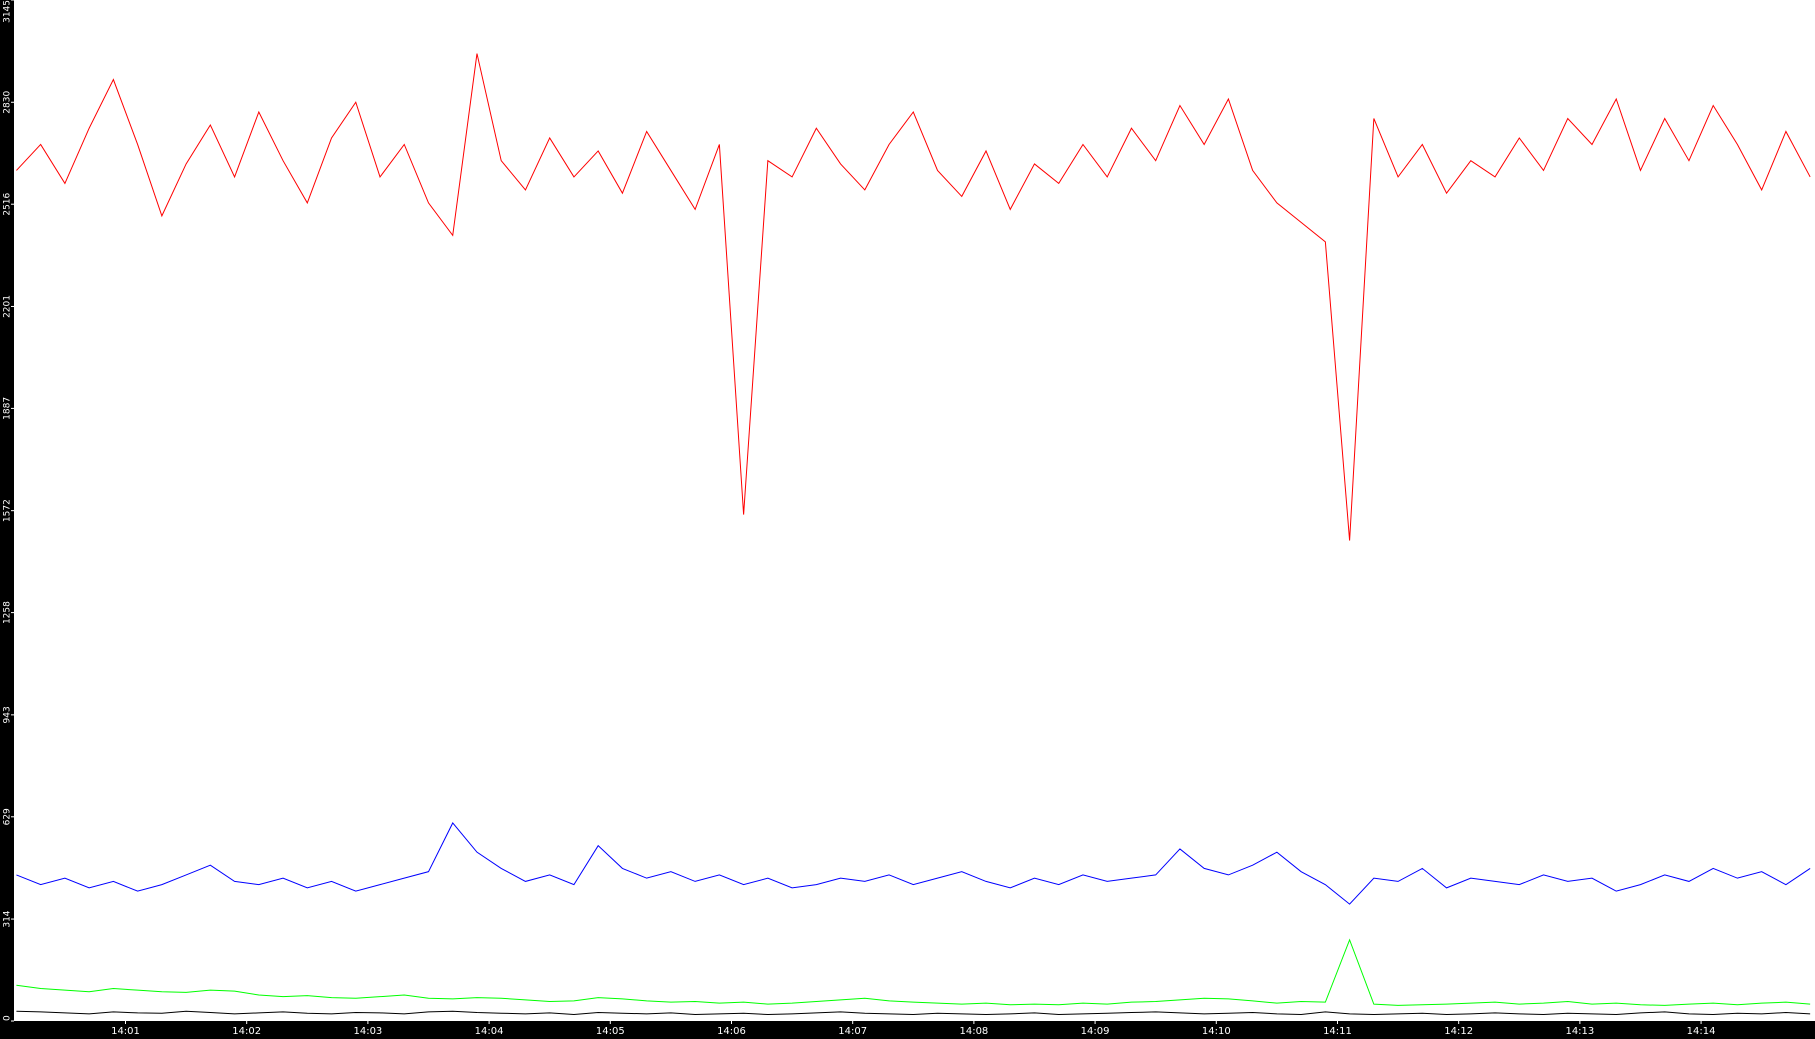 Image resolution: width=1815 pixels, height=1039 pixels. I want to click on x-tick-label: 14:10, so click(1216, 1031).